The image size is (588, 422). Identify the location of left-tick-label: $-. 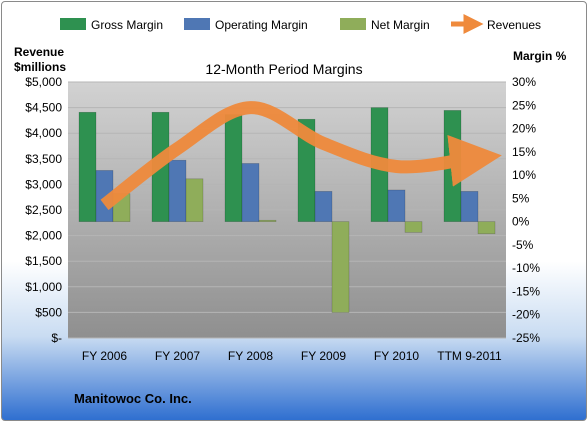
(56, 338).